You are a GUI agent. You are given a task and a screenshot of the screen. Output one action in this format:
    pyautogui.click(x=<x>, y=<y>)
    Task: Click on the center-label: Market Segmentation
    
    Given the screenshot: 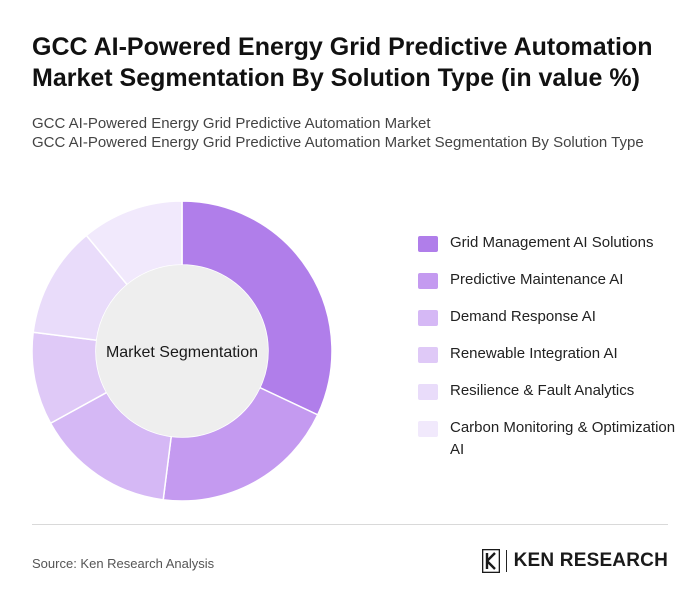 What is the action you would take?
    pyautogui.click(x=182, y=352)
    